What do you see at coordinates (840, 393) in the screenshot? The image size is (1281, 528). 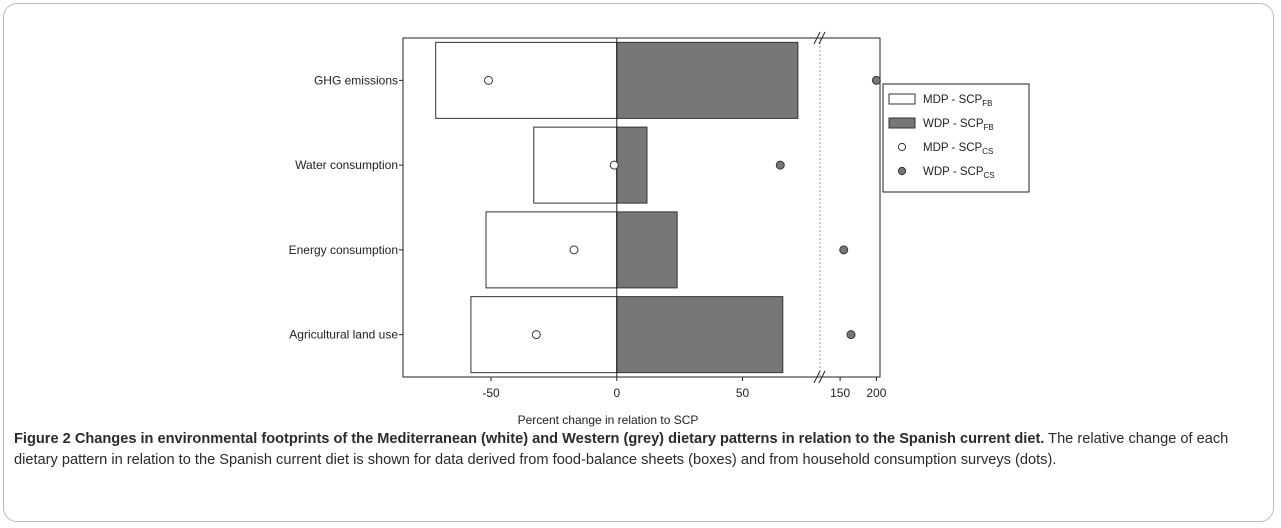 I see `x-tick-label: 150` at bounding box center [840, 393].